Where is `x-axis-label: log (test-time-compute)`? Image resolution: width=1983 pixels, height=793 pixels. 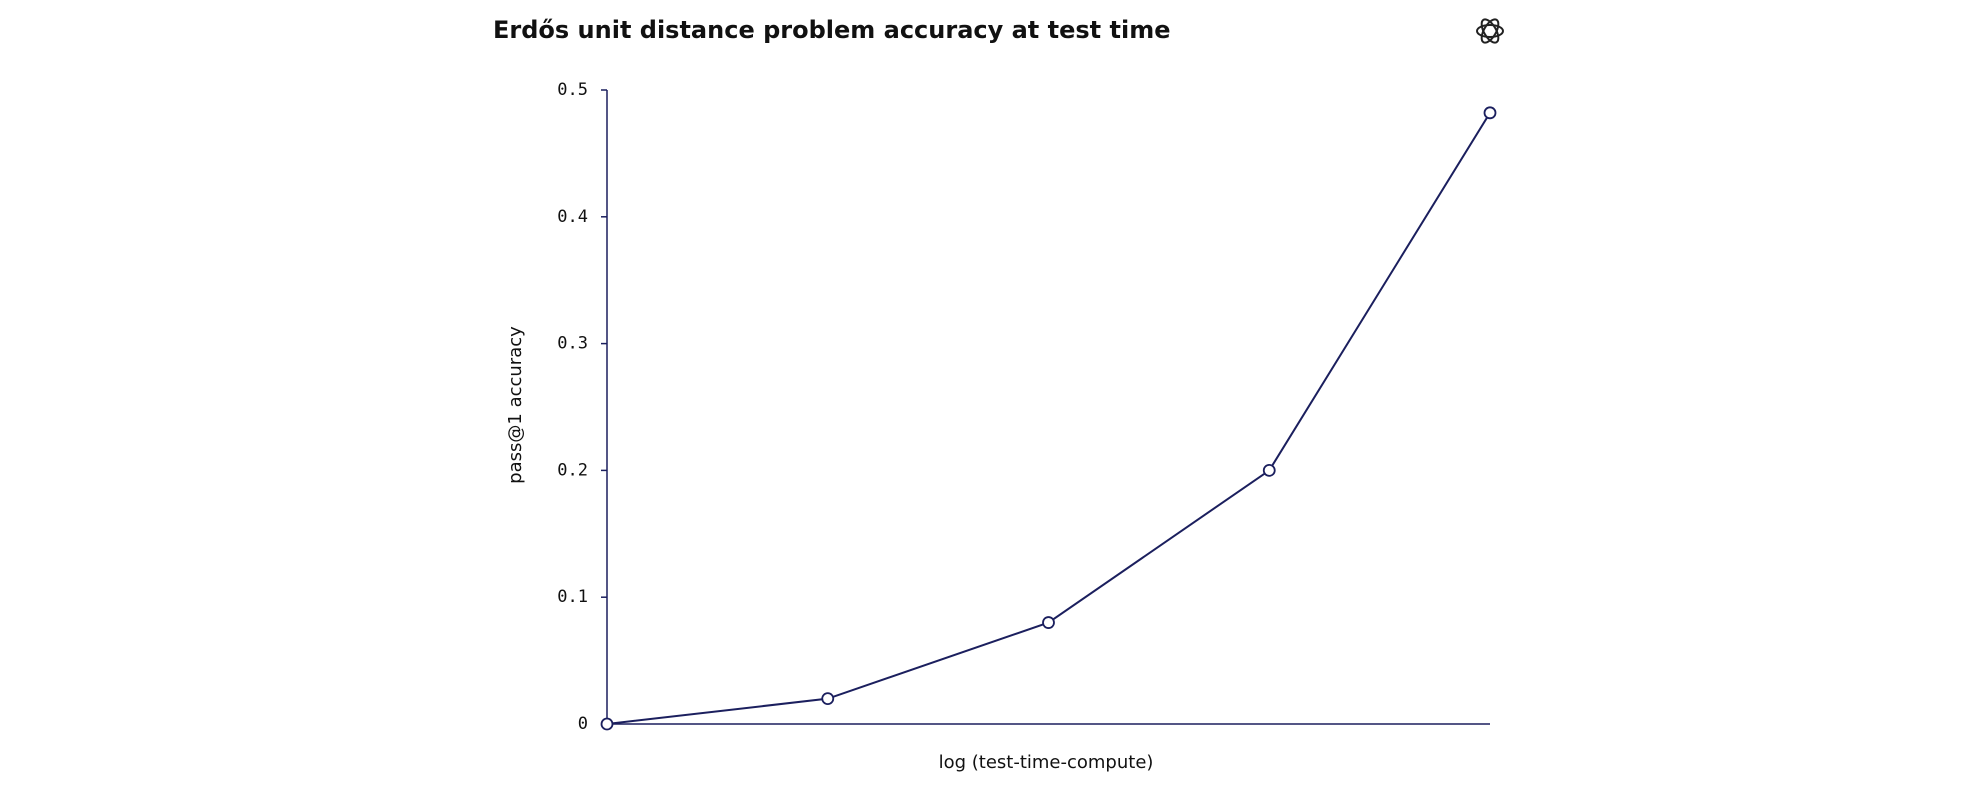 x-axis-label: log (test-time-compute) is located at coordinates (1046, 762).